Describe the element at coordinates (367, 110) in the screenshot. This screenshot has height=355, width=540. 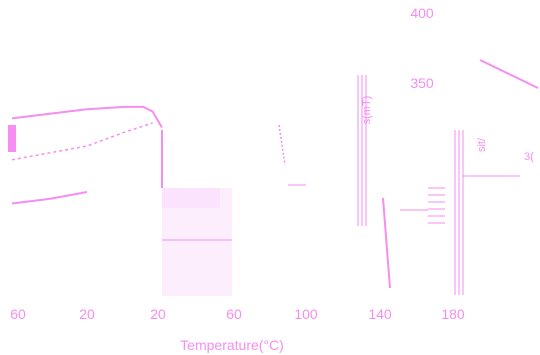
I see `y-label-fragment: s(mT)` at that location.